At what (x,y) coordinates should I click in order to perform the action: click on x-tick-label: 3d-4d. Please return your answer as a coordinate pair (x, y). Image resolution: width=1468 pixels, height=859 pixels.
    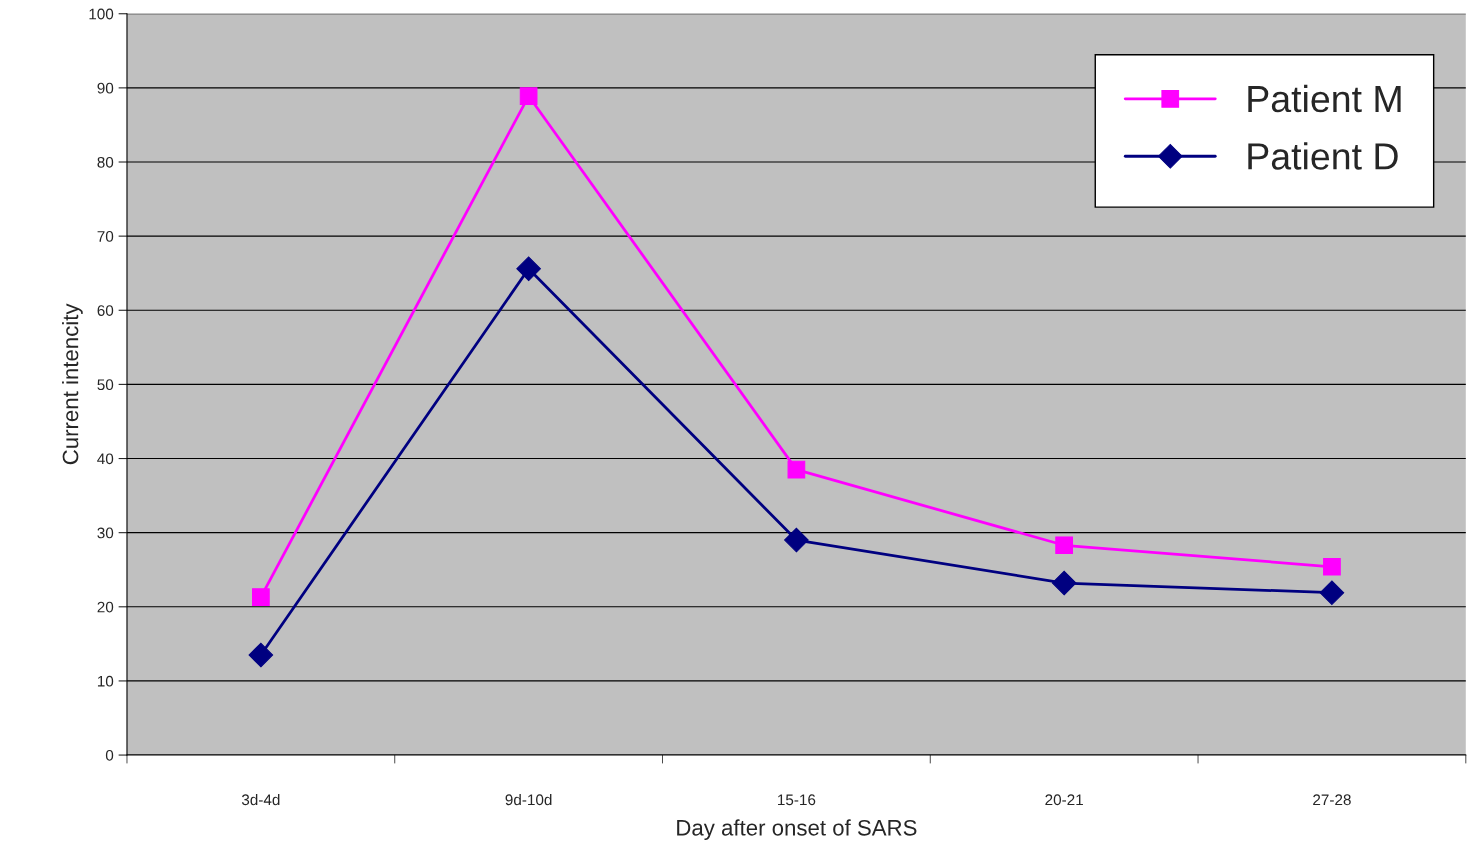
    Looking at the image, I should click on (260, 799).